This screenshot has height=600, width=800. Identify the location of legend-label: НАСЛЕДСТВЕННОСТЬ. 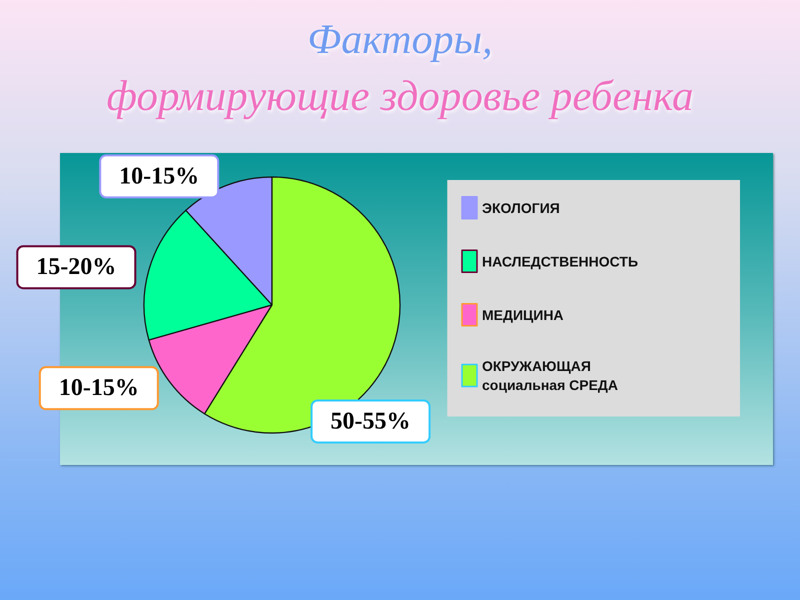
(560, 261).